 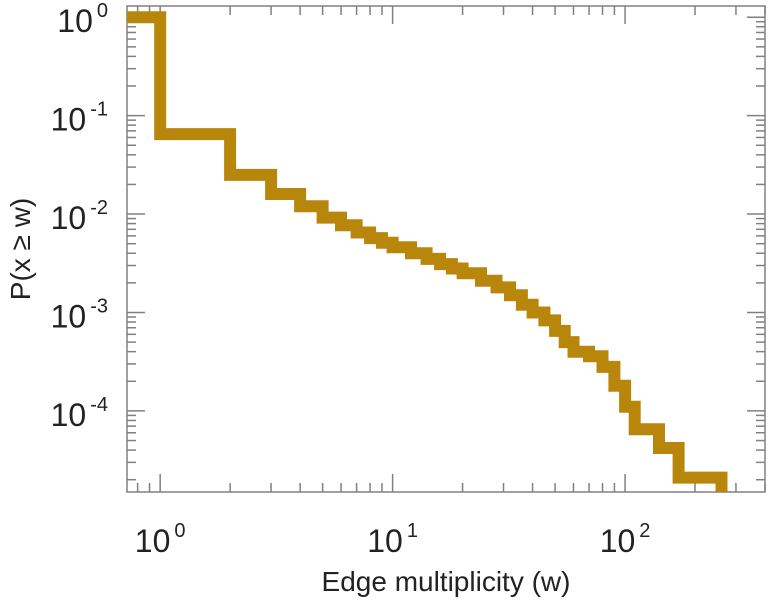 What do you see at coordinates (79, 216) in the screenshot?
I see `y-tick-label: 10 -2` at bounding box center [79, 216].